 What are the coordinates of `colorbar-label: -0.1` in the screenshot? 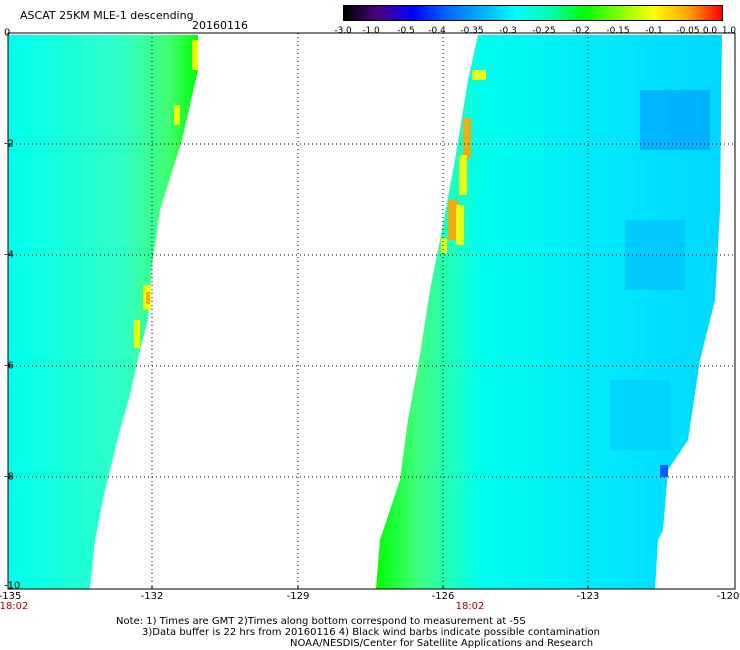 It's located at (654, 31).